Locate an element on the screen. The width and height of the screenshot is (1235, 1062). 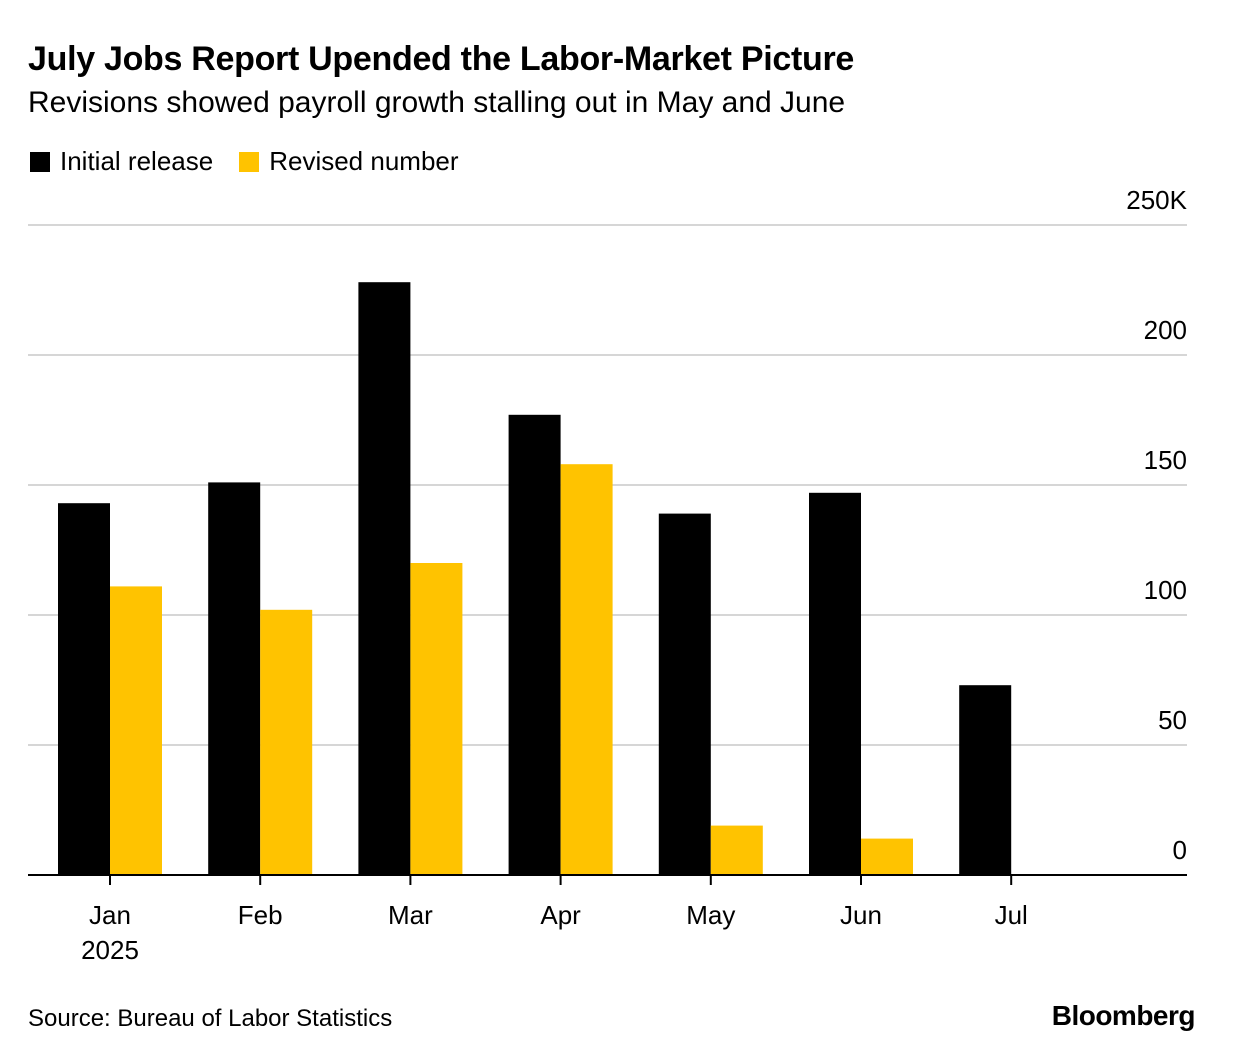
legend: Initial release Revised number is located at coordinates (257, 161).